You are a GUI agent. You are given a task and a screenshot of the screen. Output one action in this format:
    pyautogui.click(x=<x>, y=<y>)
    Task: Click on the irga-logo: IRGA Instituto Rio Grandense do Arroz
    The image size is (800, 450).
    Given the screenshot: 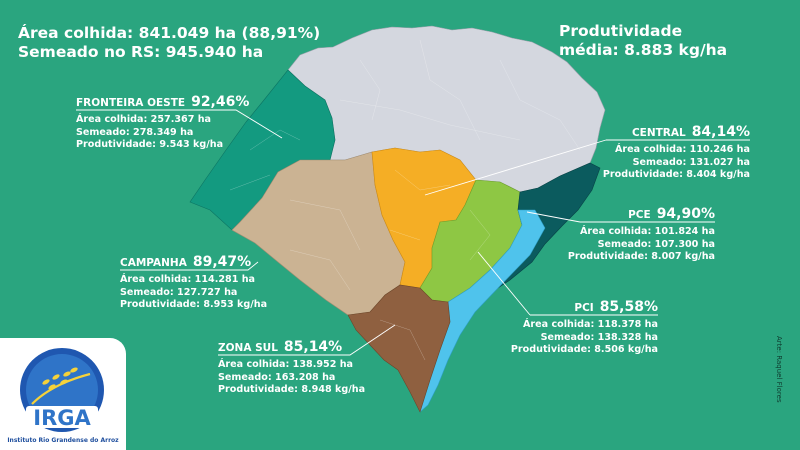 What is the action you would take?
    pyautogui.click(x=63, y=394)
    